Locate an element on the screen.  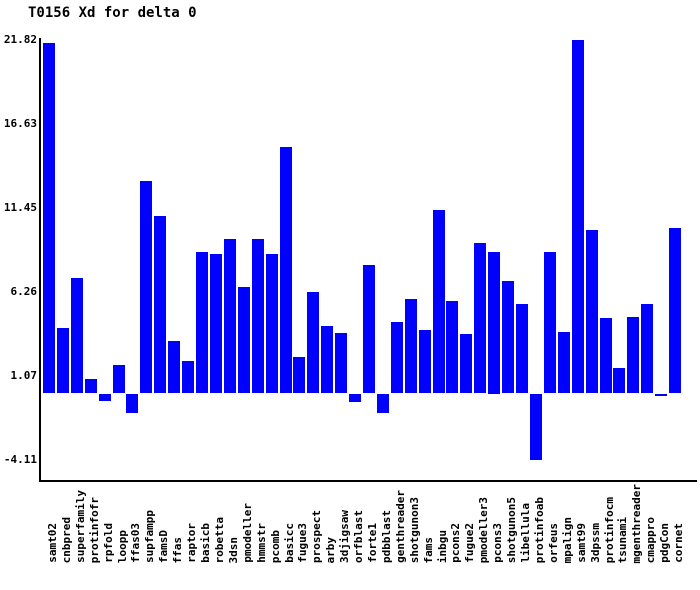
x-tick-label: cornet is located at coordinates (679, 543).